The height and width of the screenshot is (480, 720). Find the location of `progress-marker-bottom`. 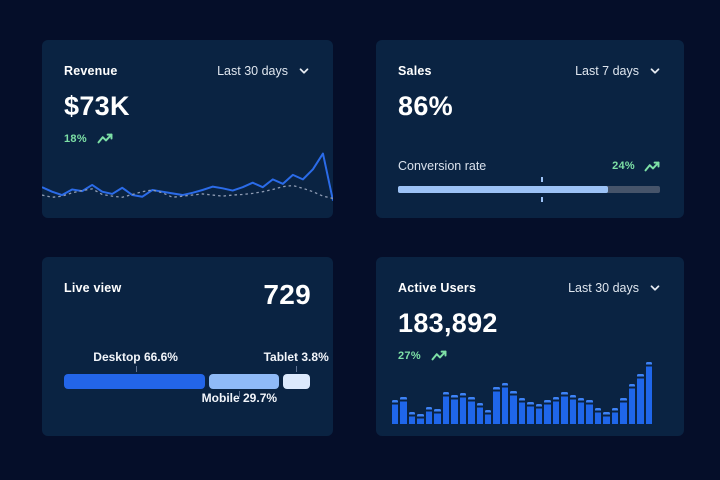

progress-marker-bottom is located at coordinates (542, 199).